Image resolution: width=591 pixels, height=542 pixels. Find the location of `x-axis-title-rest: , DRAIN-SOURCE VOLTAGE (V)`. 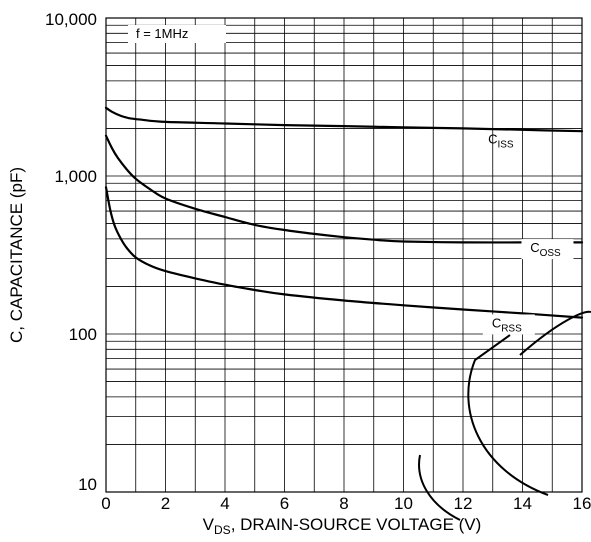

x-axis-title-rest: , DRAIN-SOURCE VOLTAGE (V) is located at coordinates (356, 524).